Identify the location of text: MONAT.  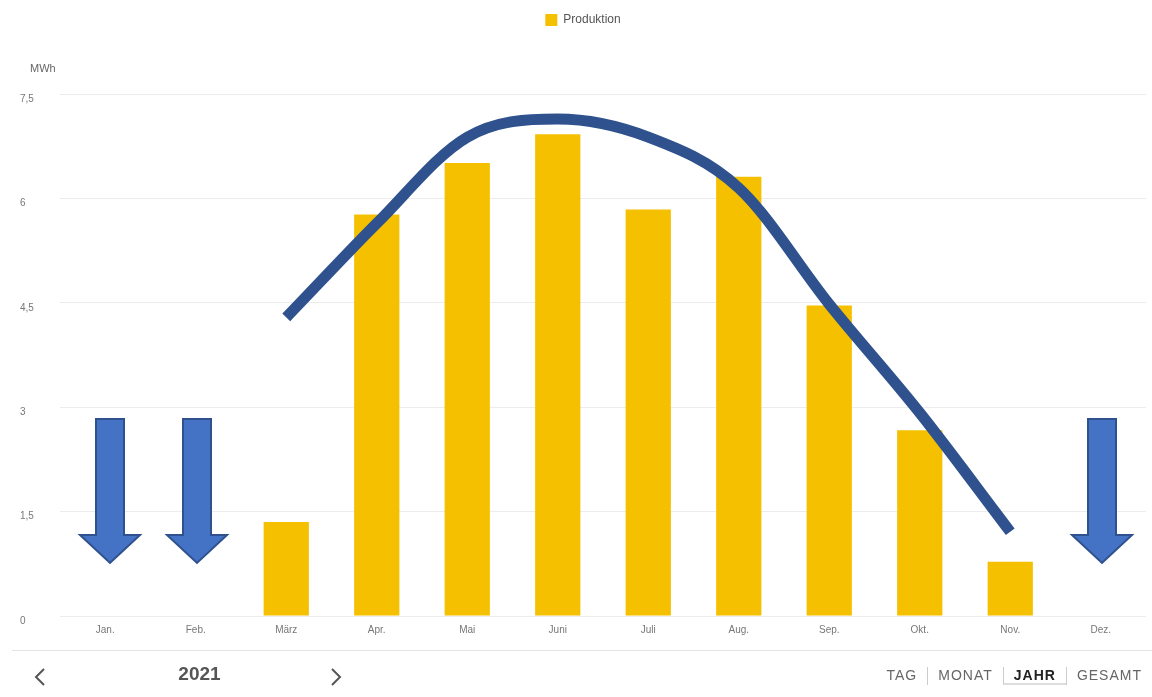
(965, 676).